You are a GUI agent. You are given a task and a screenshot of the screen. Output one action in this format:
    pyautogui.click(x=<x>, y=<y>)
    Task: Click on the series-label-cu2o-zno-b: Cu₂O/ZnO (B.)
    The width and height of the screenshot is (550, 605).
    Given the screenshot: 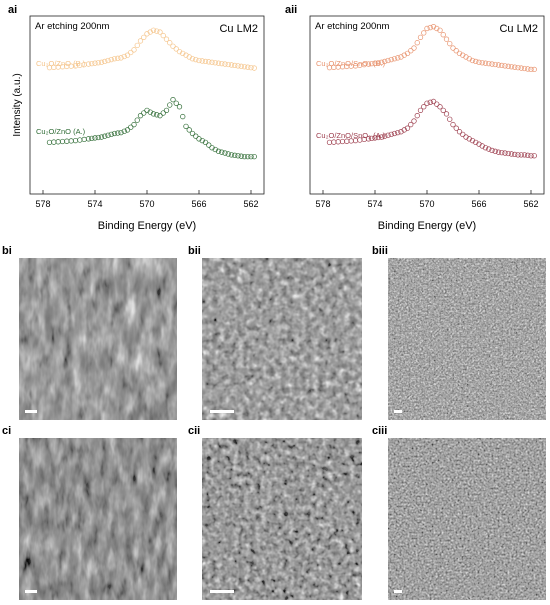 What is the action you would take?
    pyautogui.click(x=61, y=63)
    